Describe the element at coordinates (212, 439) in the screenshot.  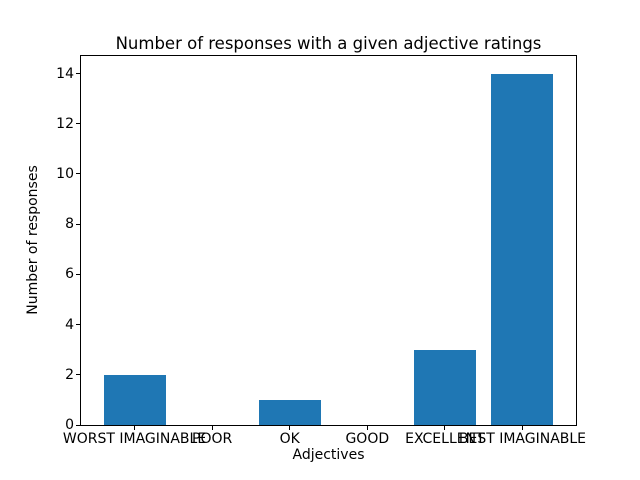
I see `x-tick-label: POOR` at that location.